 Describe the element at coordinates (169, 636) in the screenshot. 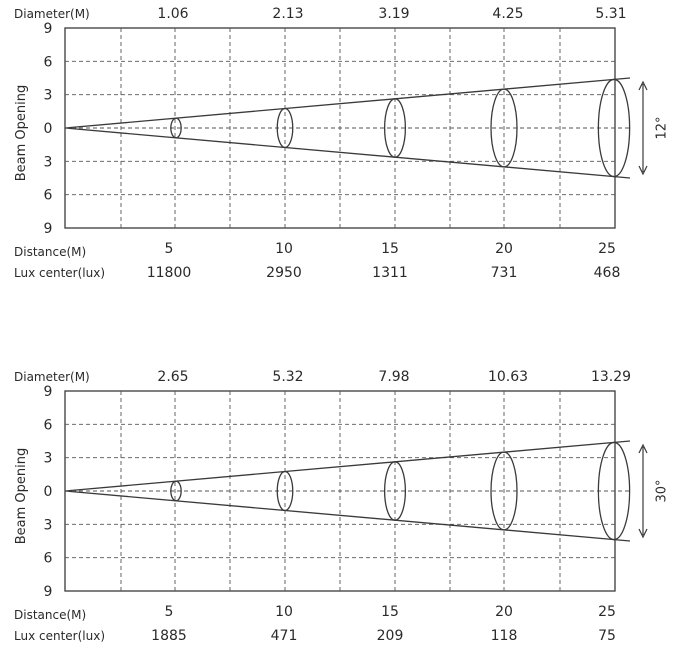

I see `lux-value: 1885` at that location.